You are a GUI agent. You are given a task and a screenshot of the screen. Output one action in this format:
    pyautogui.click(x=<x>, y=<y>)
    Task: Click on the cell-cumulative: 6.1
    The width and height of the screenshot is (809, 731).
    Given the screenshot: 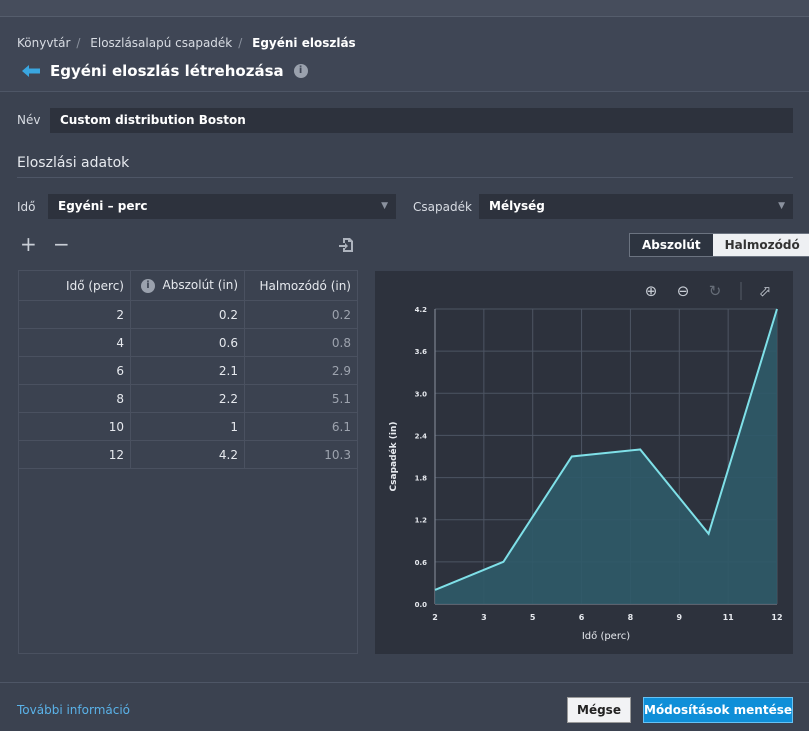 What is the action you would take?
    pyautogui.click(x=301, y=426)
    